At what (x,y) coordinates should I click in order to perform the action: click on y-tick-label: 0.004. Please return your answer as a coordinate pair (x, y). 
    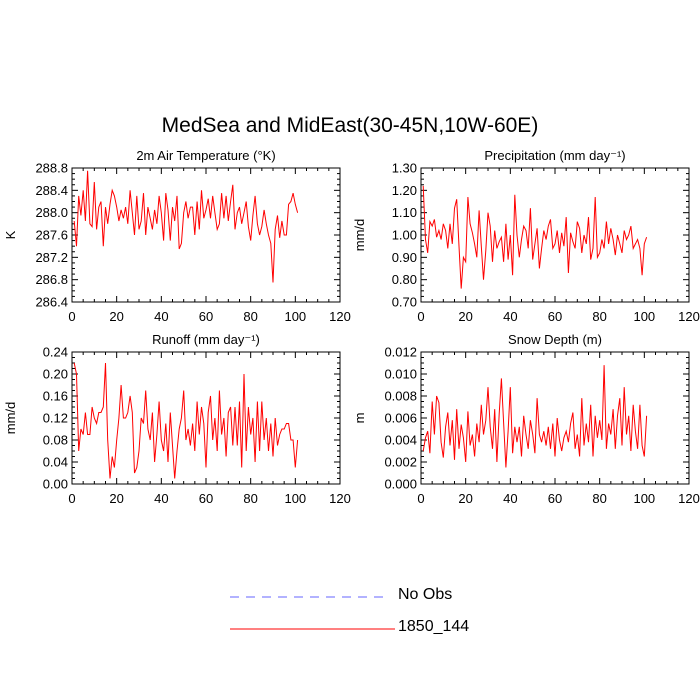
    Looking at the image, I should click on (400, 440).